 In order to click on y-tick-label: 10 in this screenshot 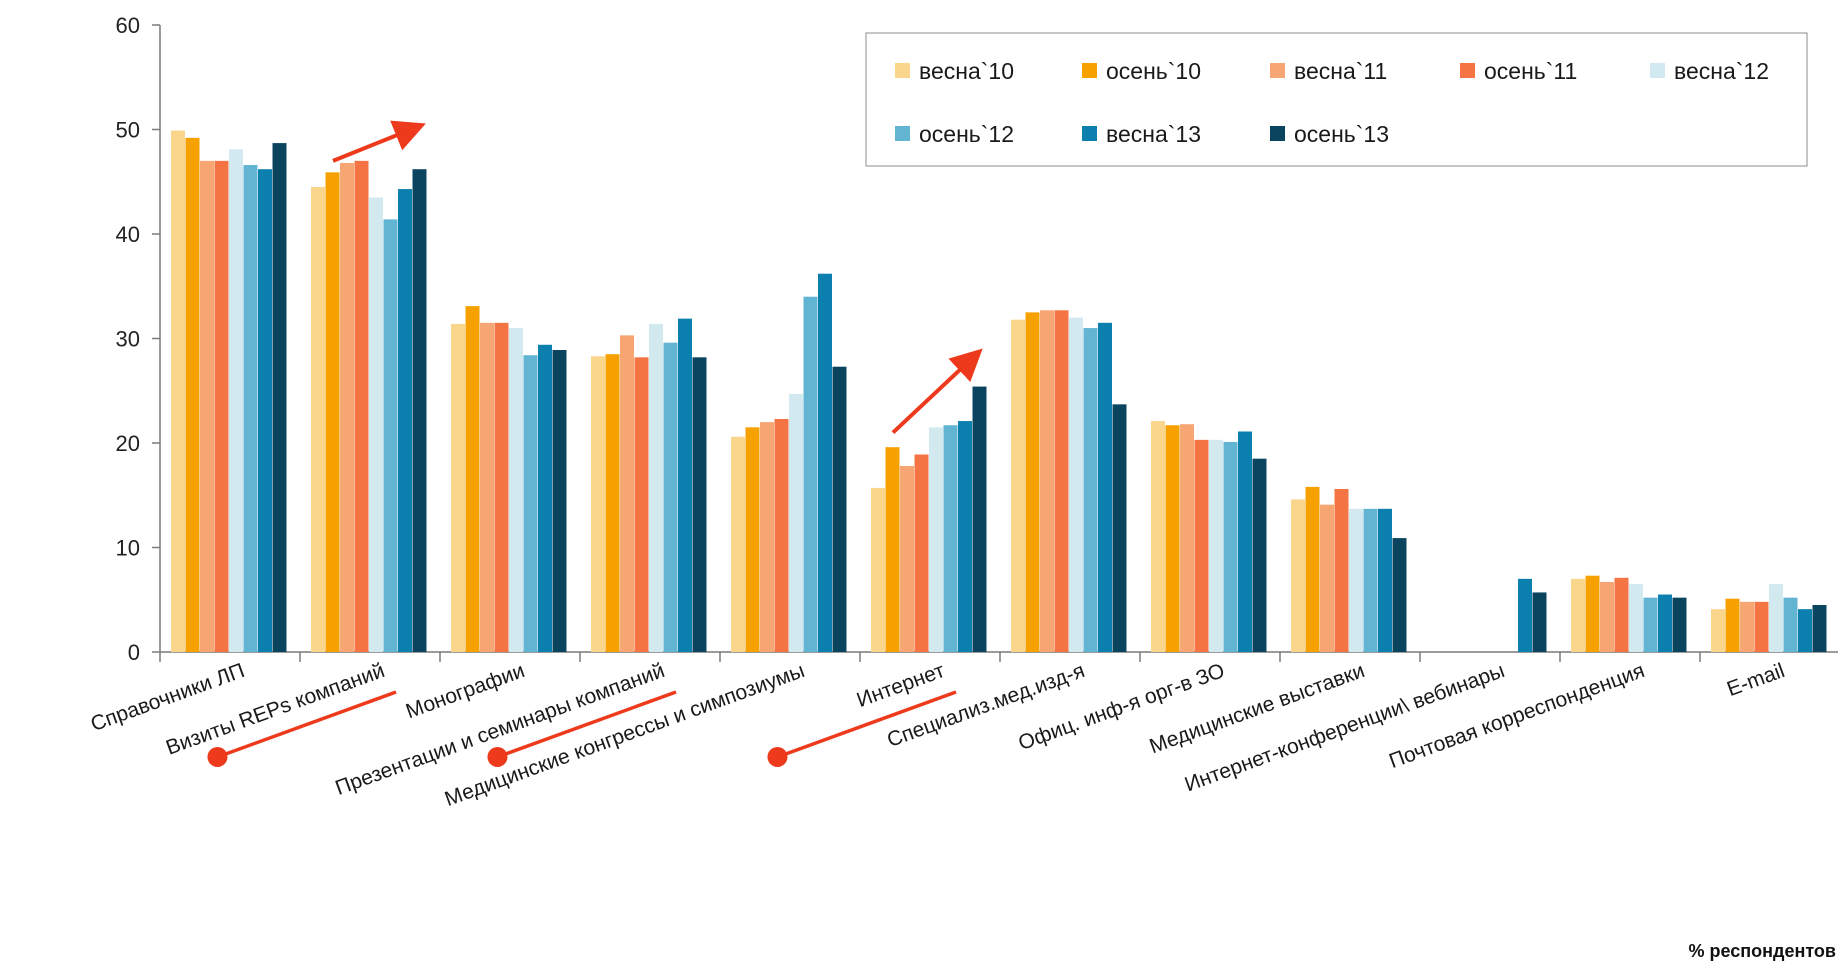, I will do `click(128, 548)`.